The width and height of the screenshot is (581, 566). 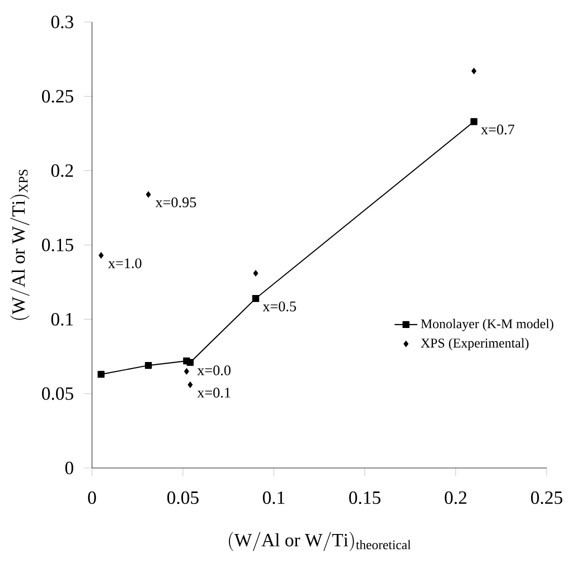 I want to click on x-tick-label: 0.05, so click(x=183, y=497).